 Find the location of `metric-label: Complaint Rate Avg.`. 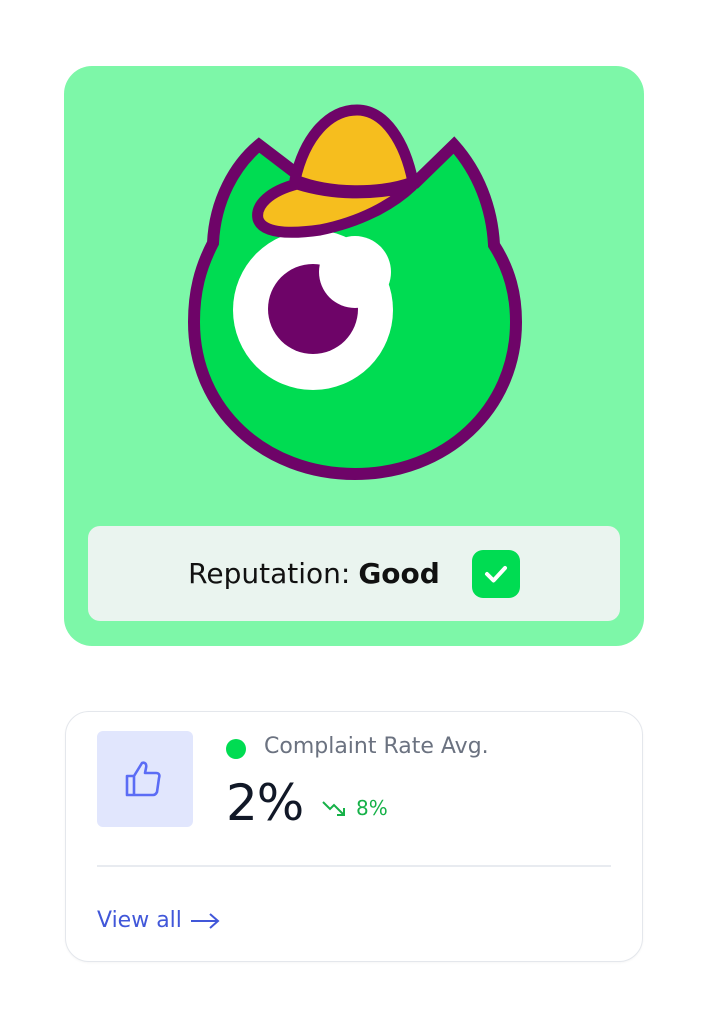

metric-label: Complaint Rate Avg. is located at coordinates (376, 746).